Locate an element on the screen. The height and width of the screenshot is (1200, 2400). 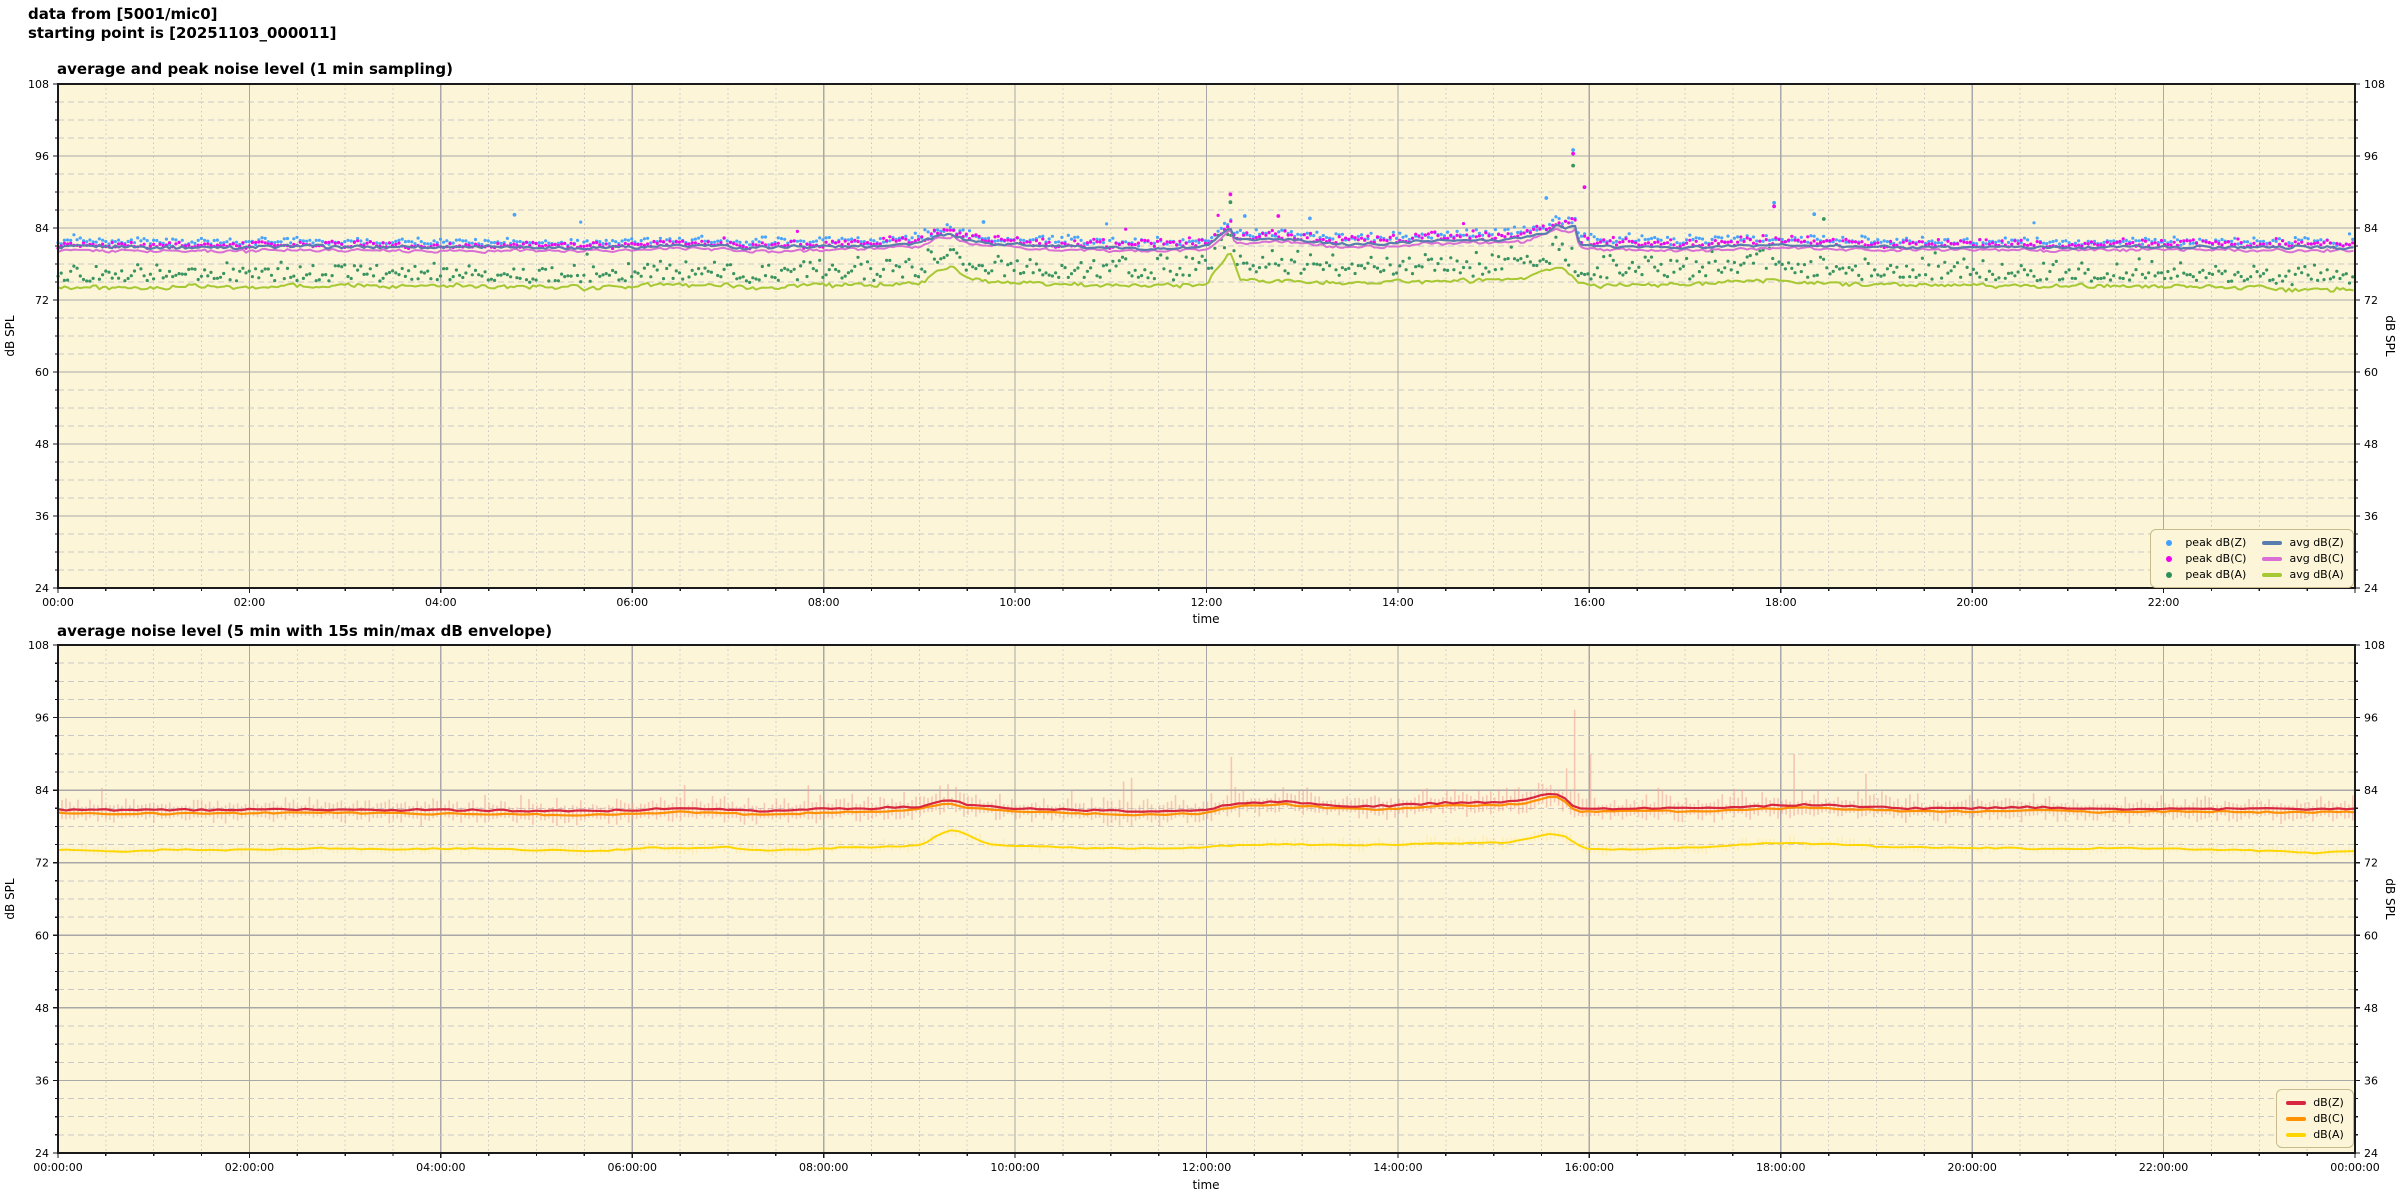
svg-text: 22:00 is located at coordinates (2164, 602).